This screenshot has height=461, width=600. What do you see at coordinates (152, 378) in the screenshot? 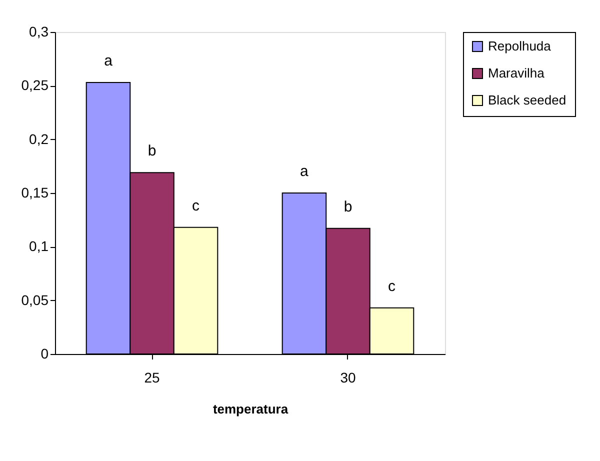
I see `x-tick-label: 25` at bounding box center [152, 378].